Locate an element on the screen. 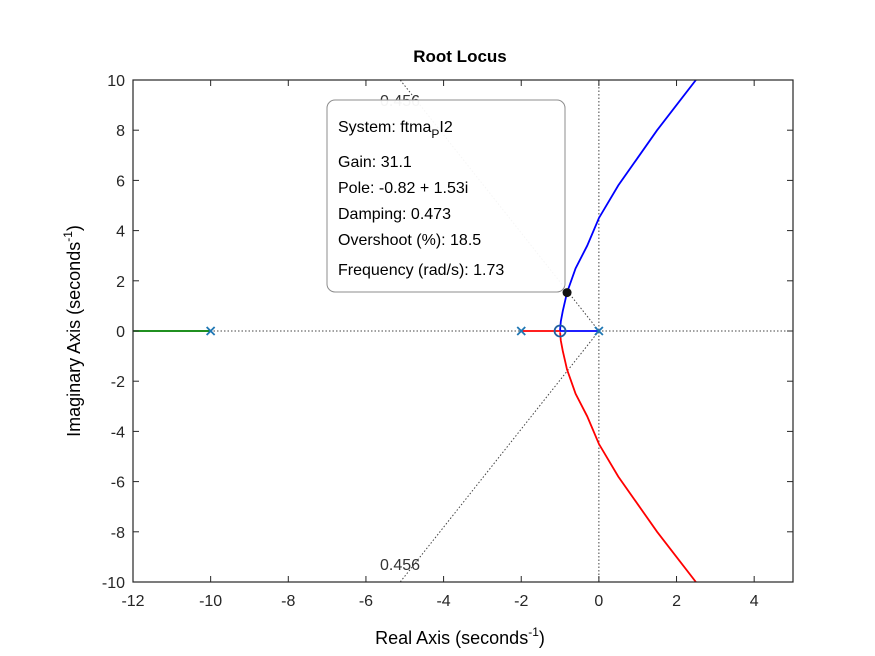 The image size is (875, 656). x-tick-label: -4 is located at coordinates (443, 601).